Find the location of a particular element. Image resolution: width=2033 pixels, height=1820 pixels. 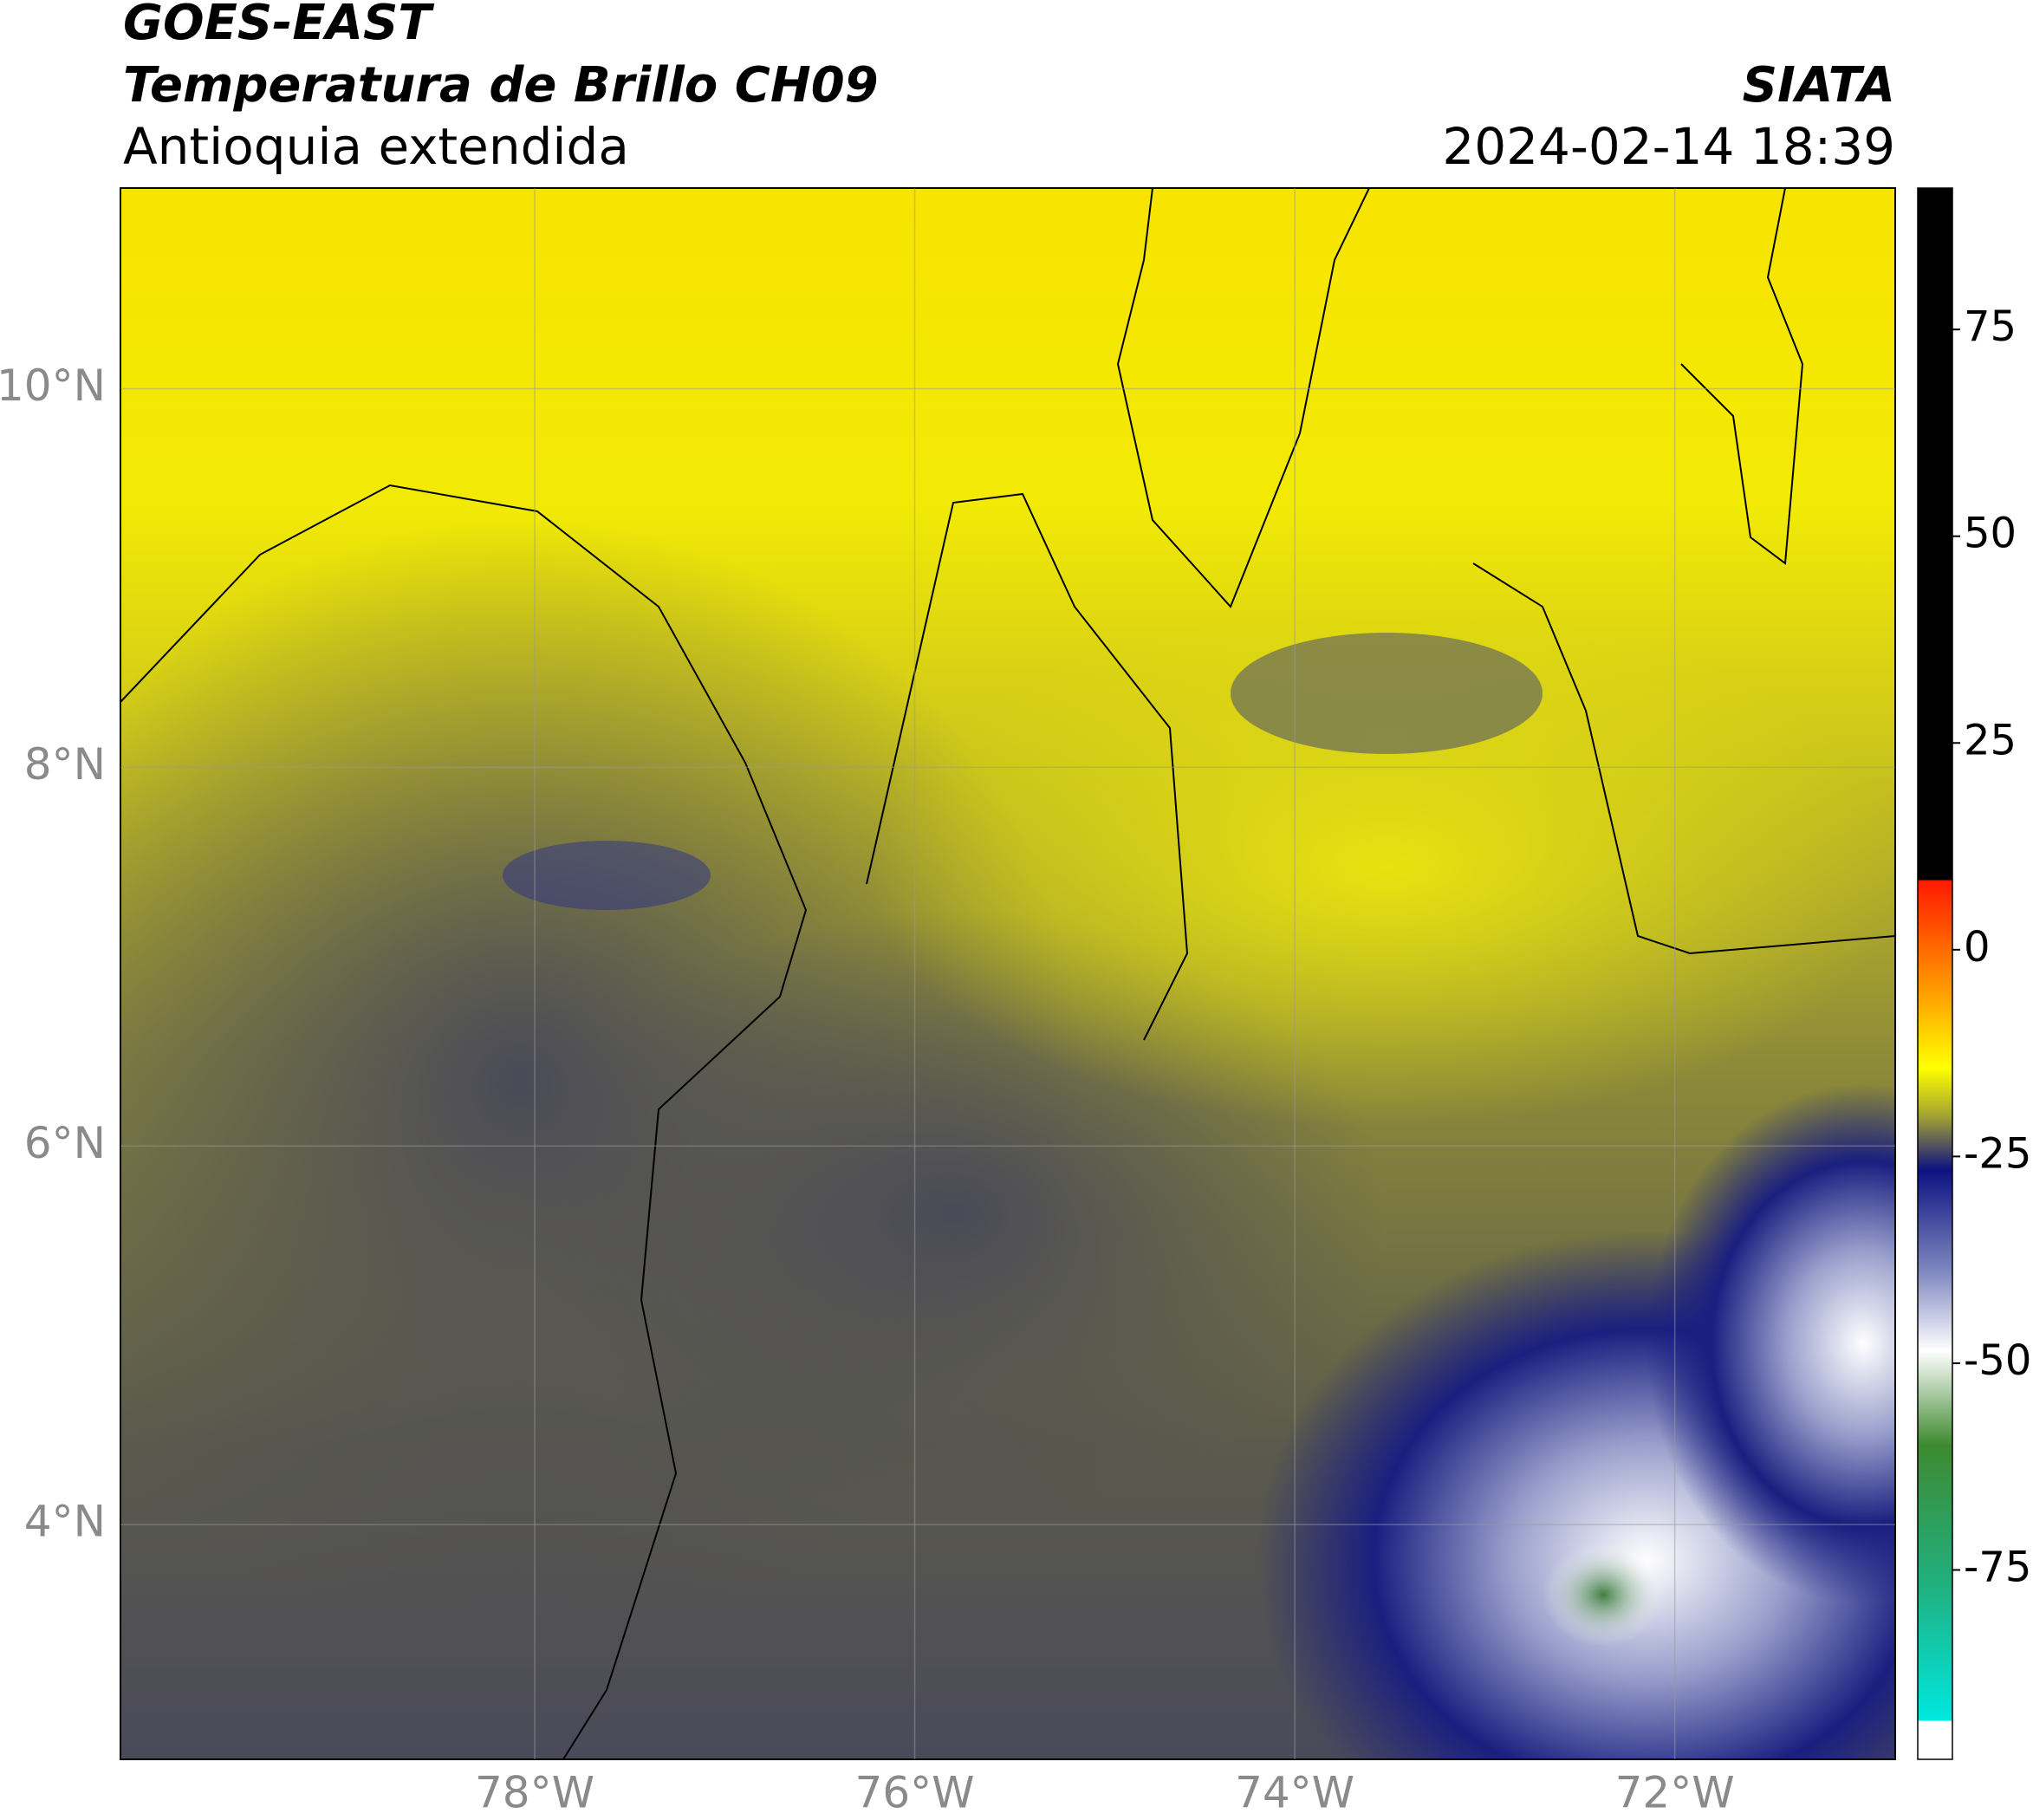

x-tick-label: 78°W is located at coordinates (534, 1793).